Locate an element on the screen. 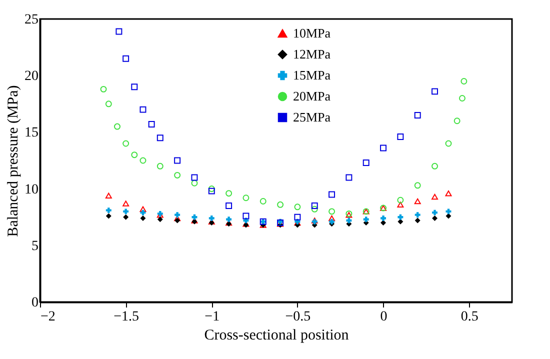 Image resolution: width=550 pixels, height=359 pixels. x-tick-label: 0 is located at coordinates (384, 317).